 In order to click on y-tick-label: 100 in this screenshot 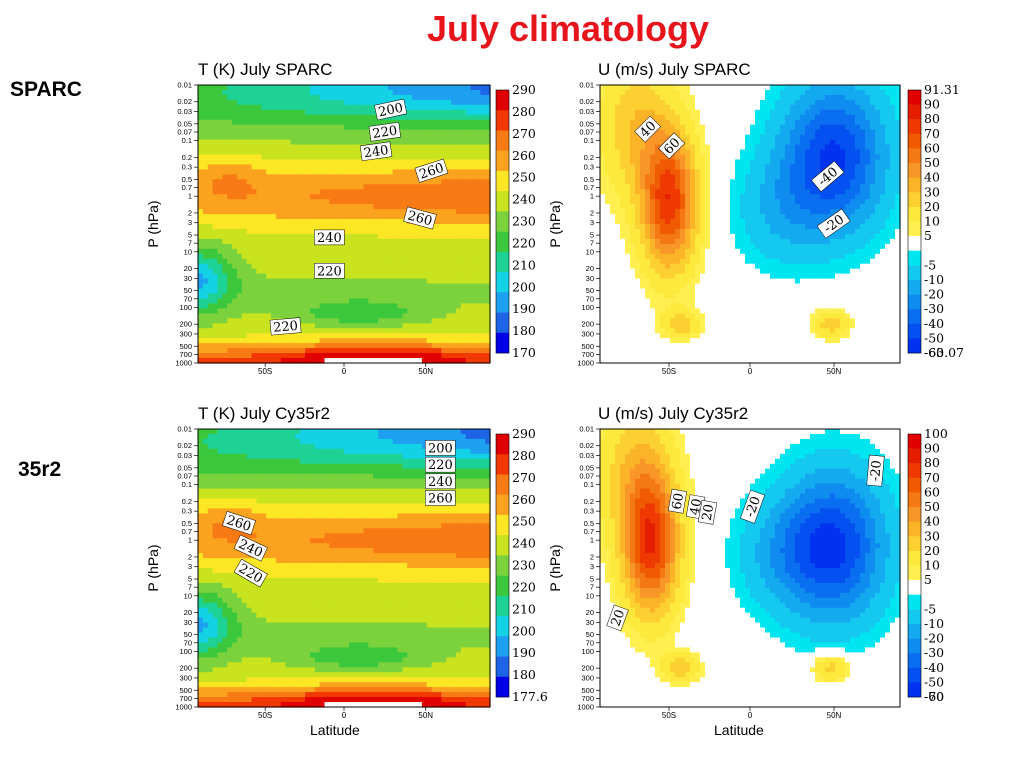, I will do `click(587, 651)`.